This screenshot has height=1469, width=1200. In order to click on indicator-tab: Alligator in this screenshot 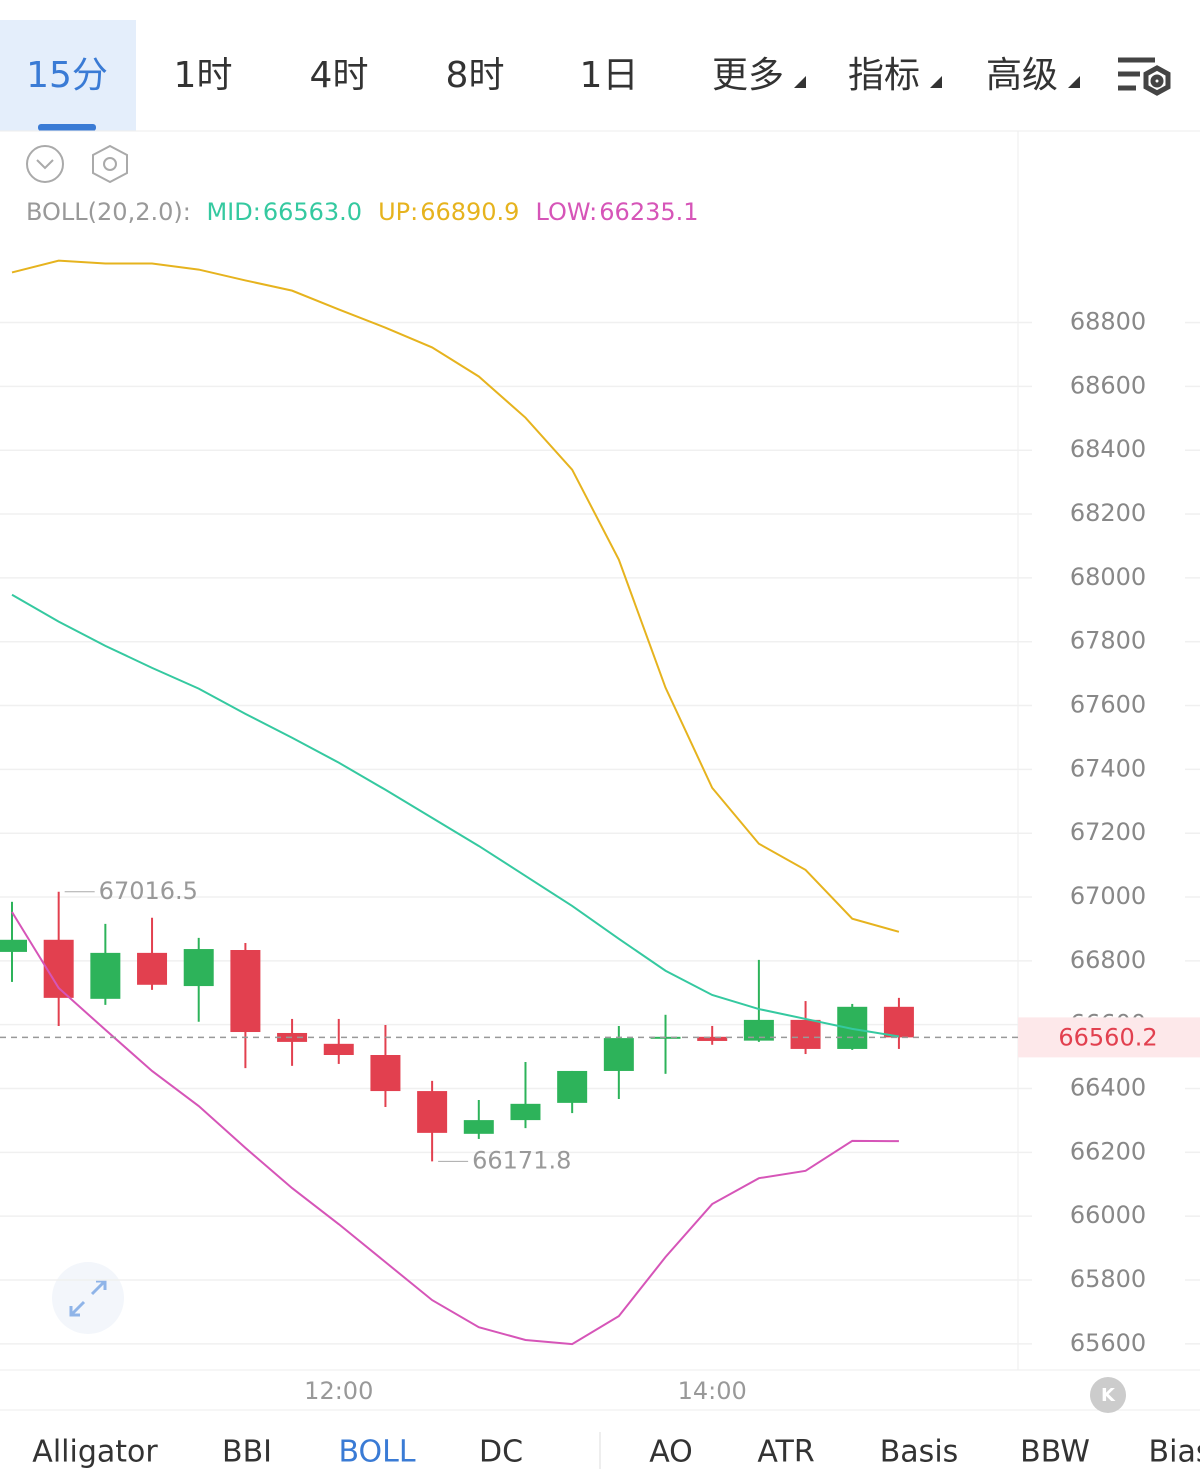, I will do `click(95, 1452)`.